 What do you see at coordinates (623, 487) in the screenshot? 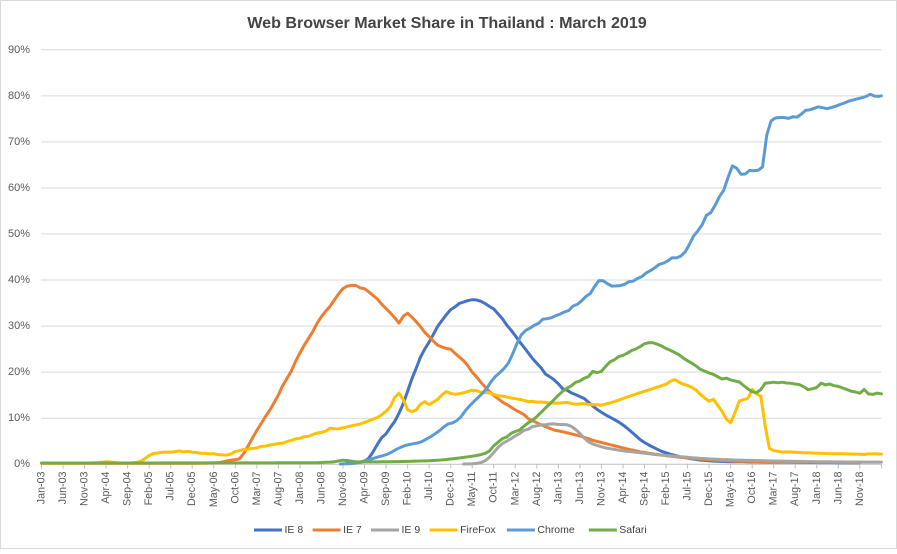
I see `svg-text: Apr-14` at bounding box center [623, 487].